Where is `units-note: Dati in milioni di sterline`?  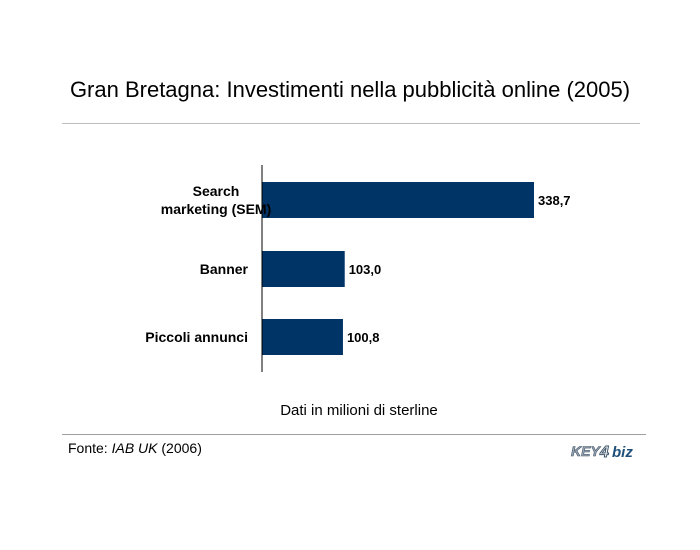 units-note: Dati in milioni di sterline is located at coordinates (359, 410).